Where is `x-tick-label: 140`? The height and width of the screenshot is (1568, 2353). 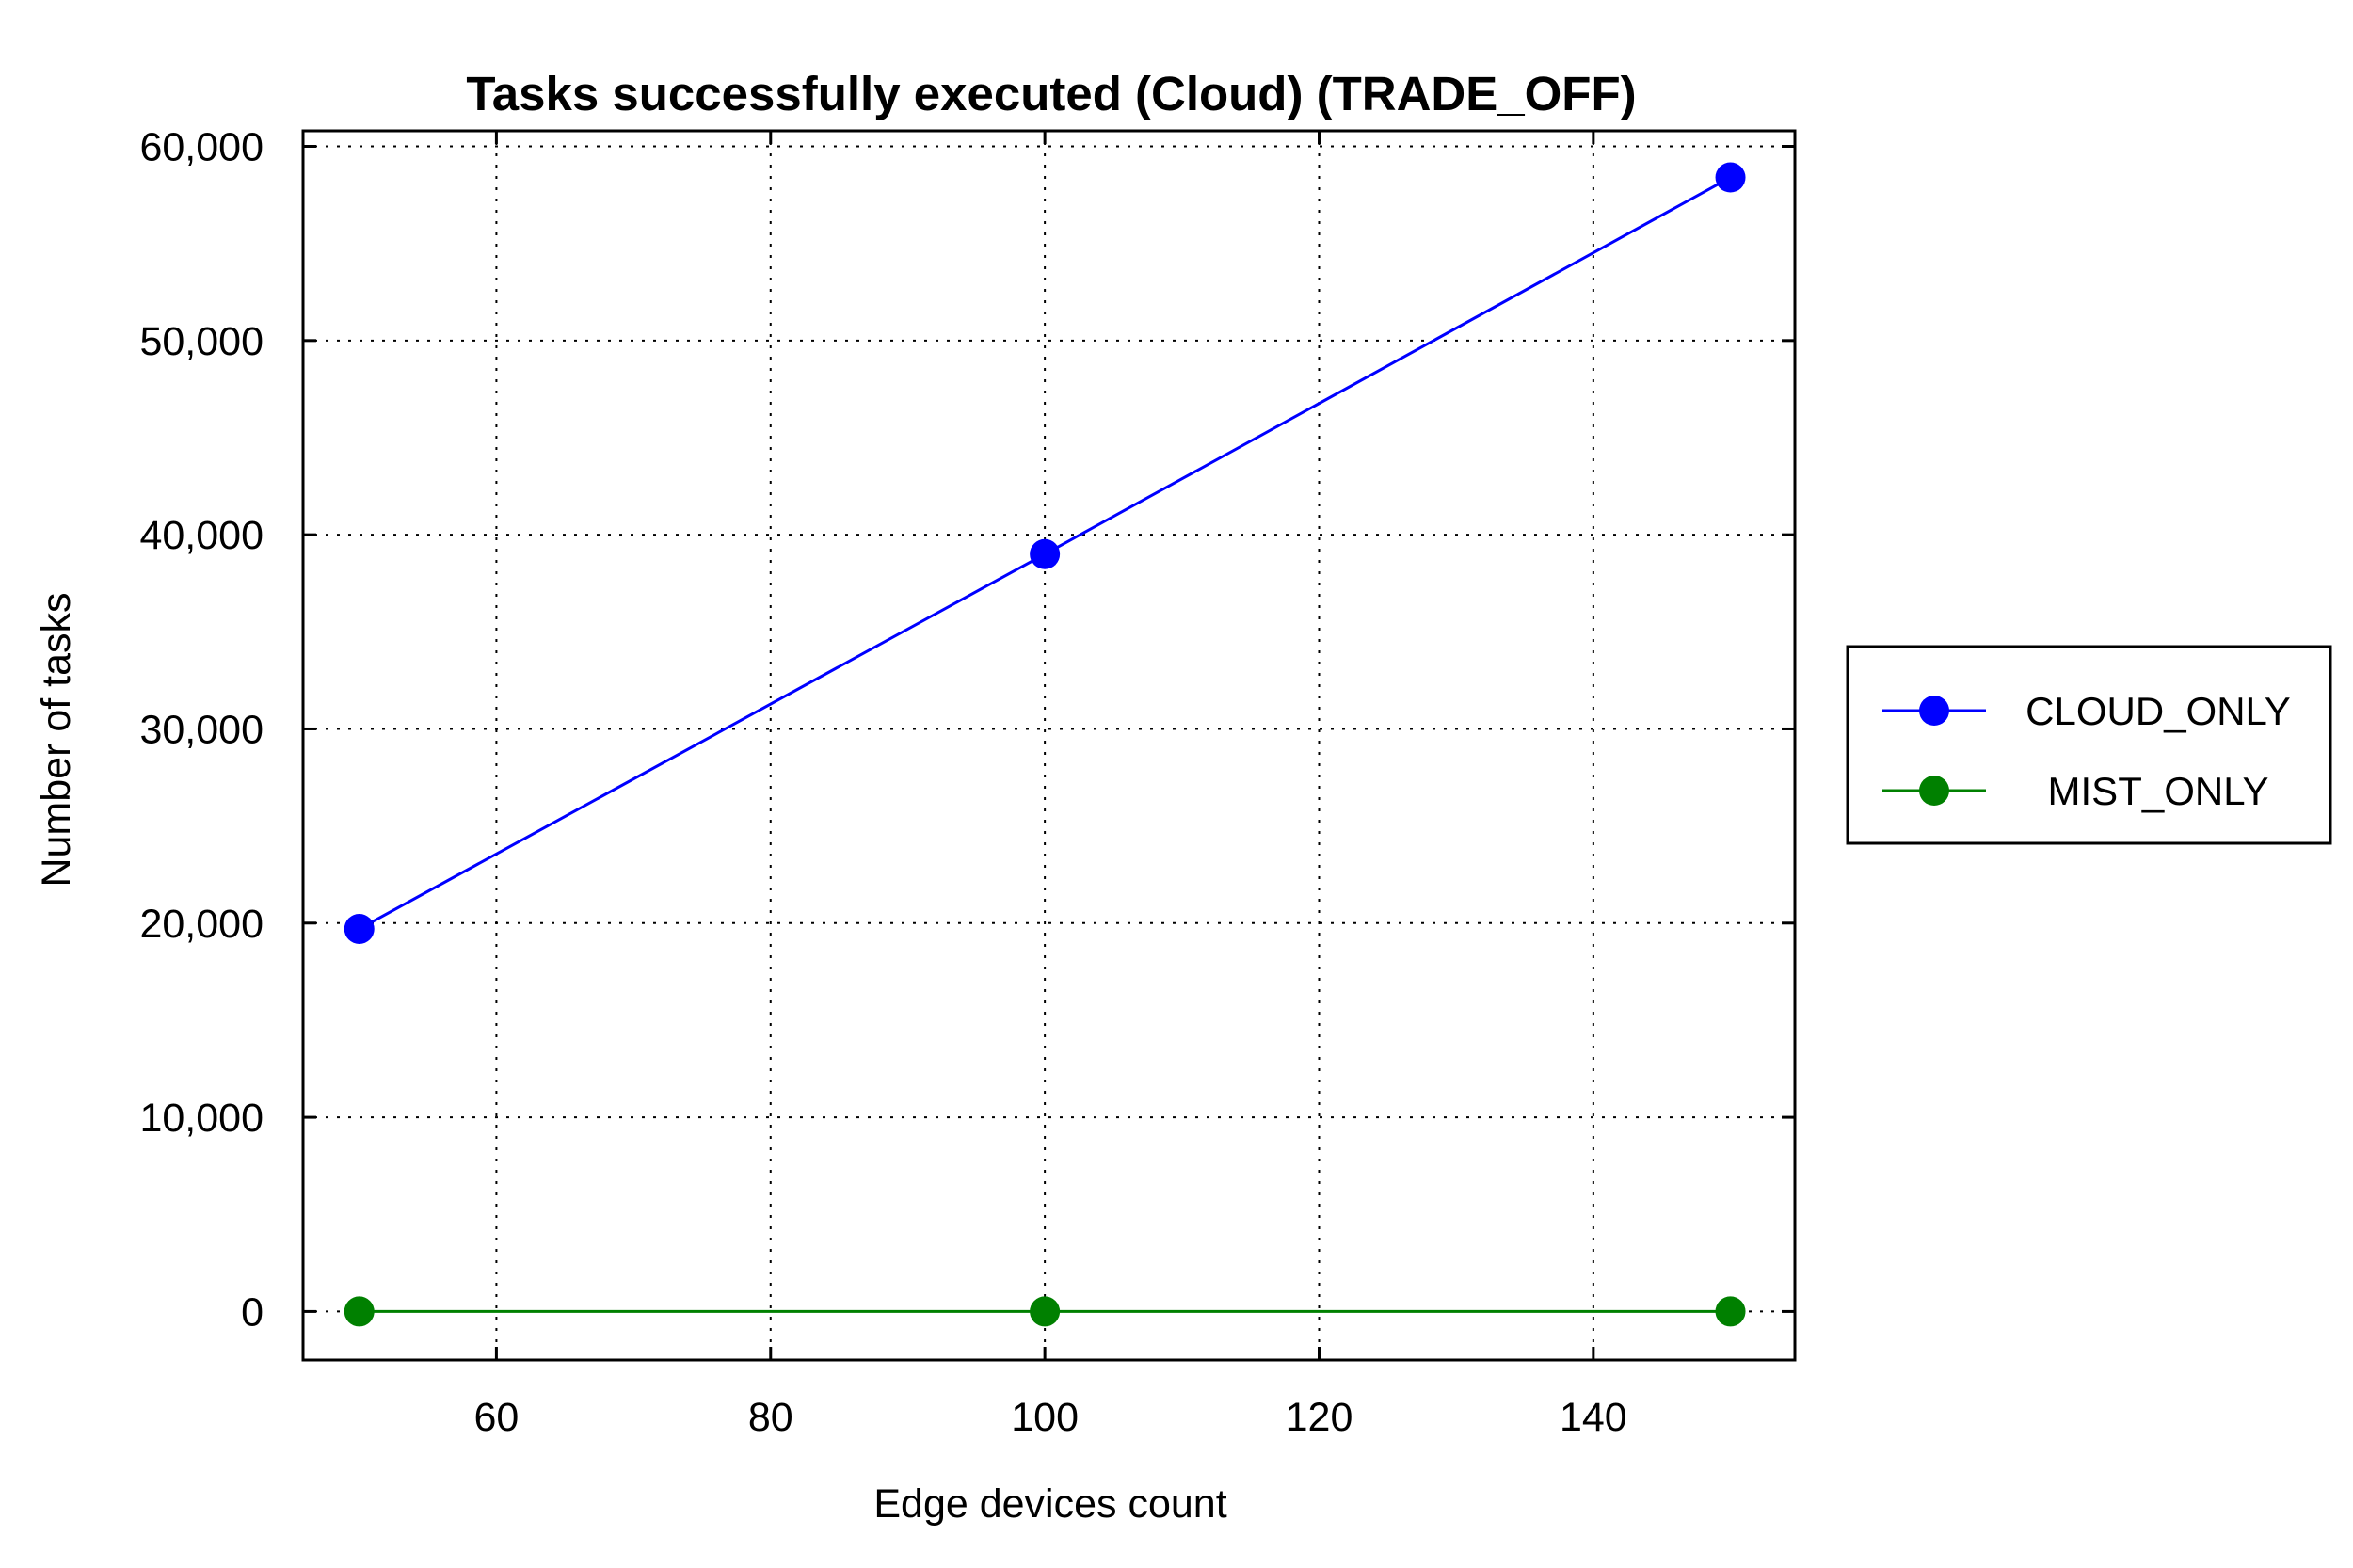 x-tick-label: 140 is located at coordinates (1594, 1417).